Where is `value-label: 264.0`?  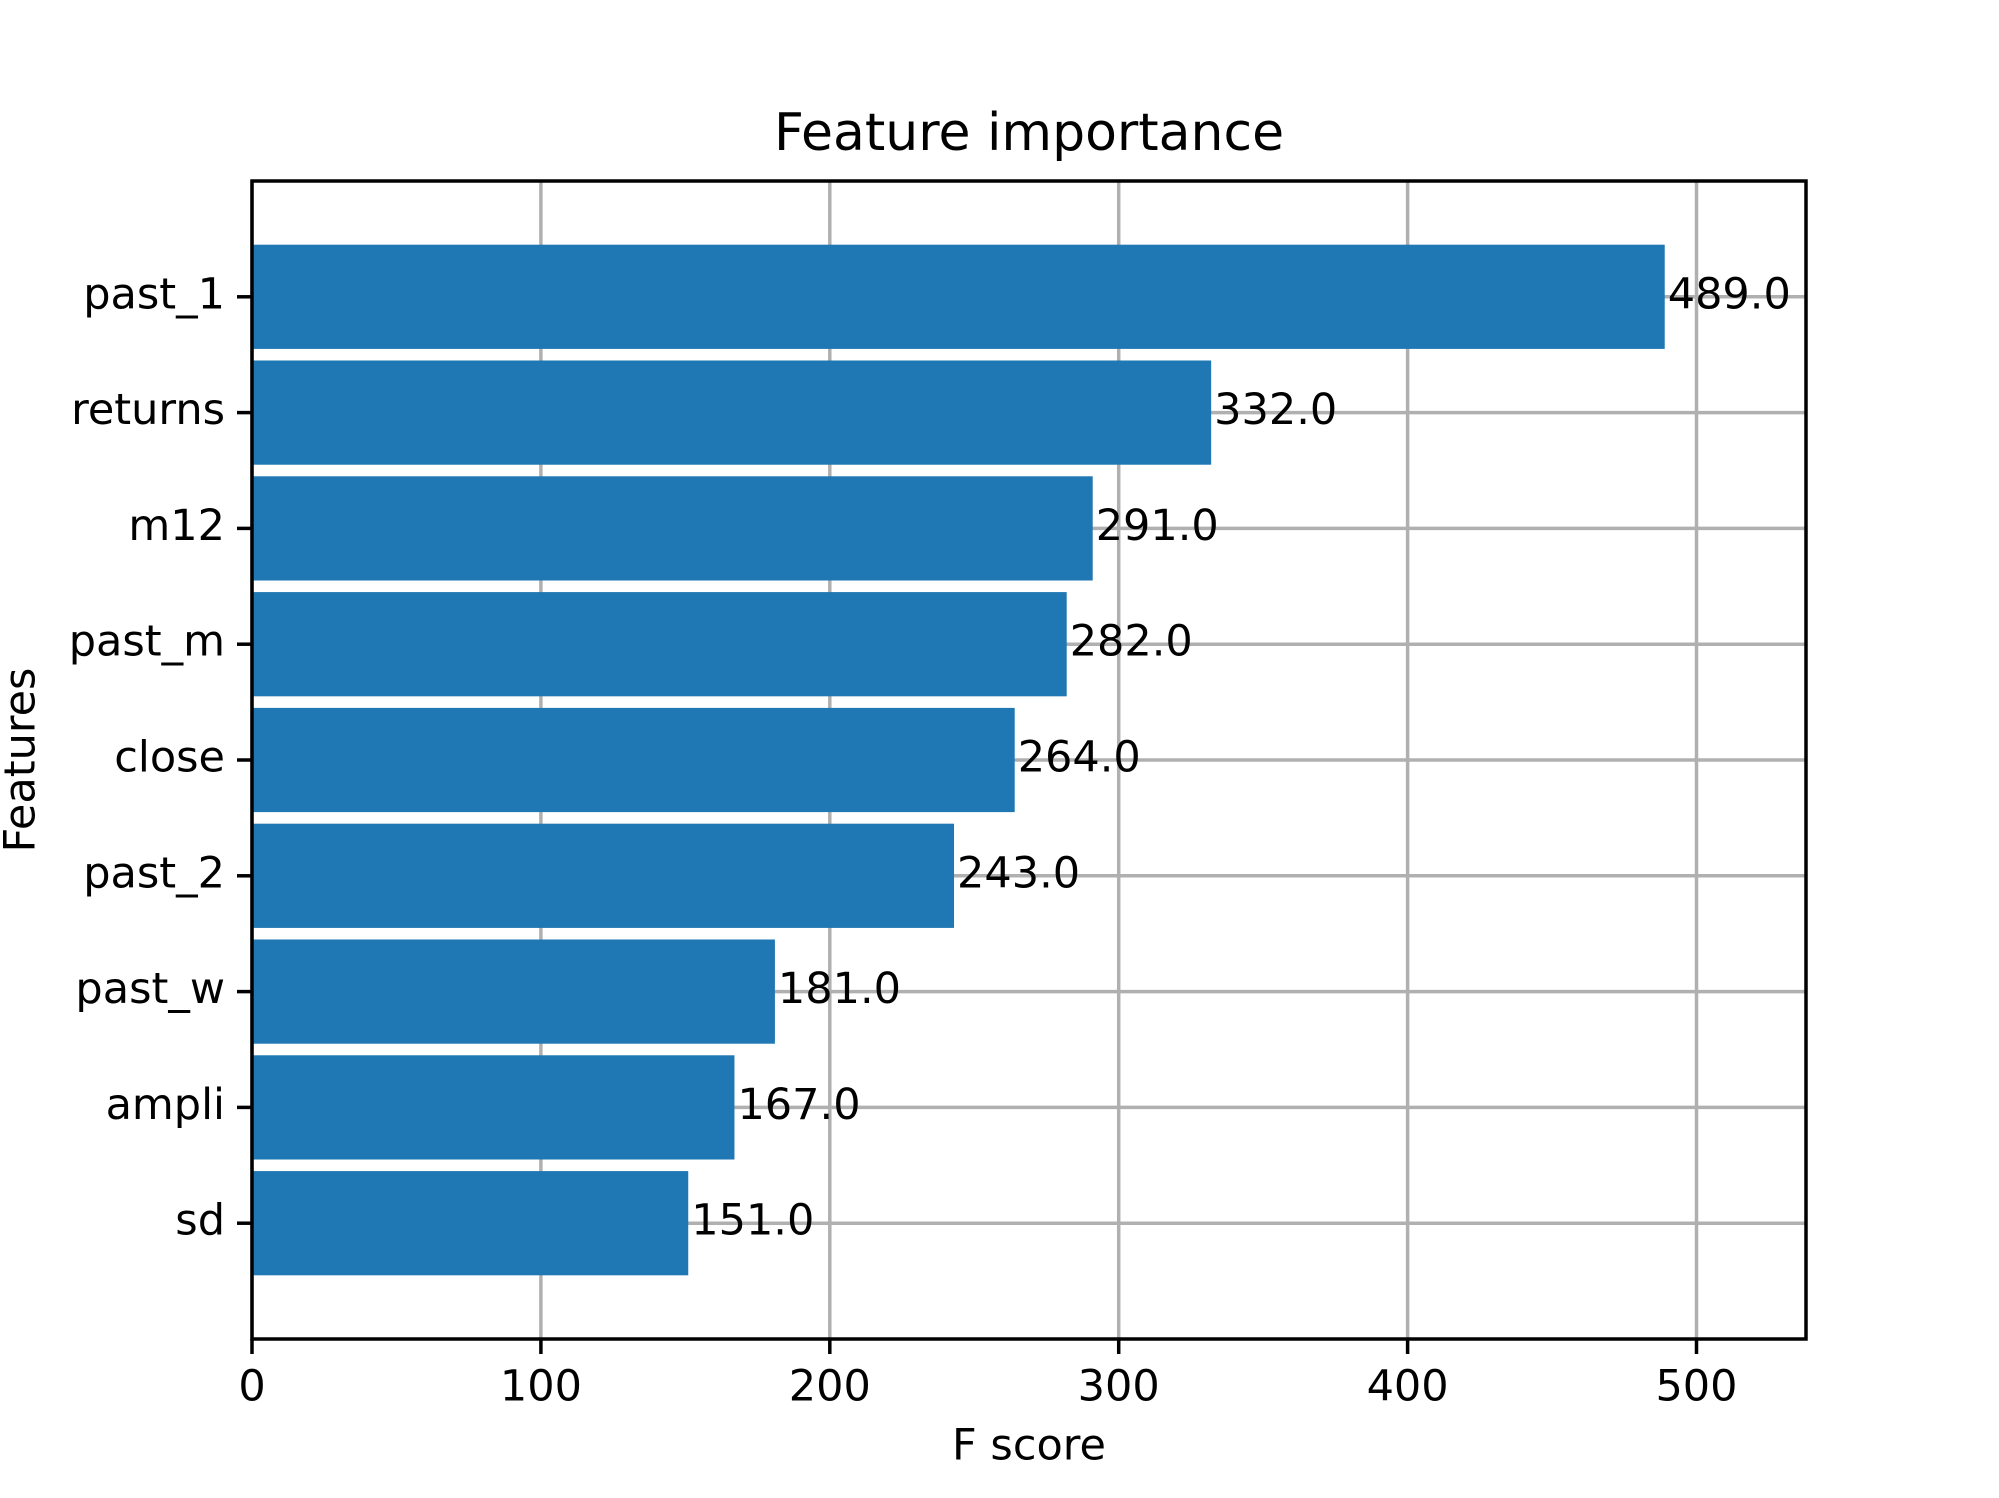
value-label: 264.0 is located at coordinates (1079, 758).